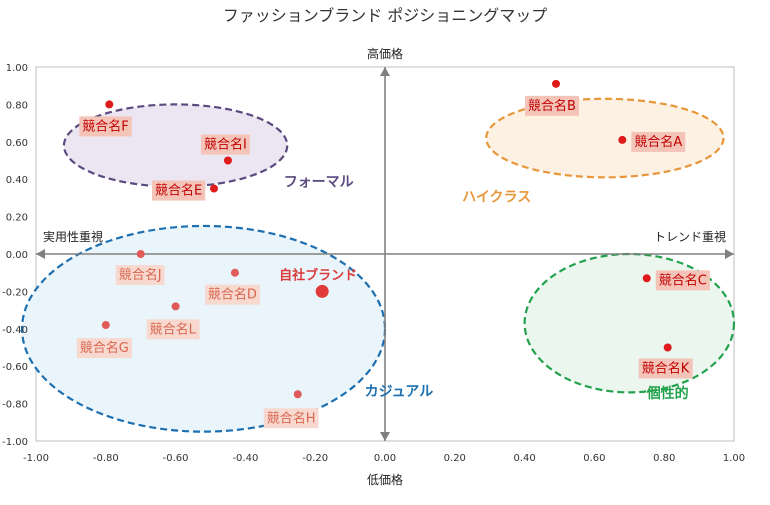  I want to click on y-tick-label: 0.20, so click(17, 218).